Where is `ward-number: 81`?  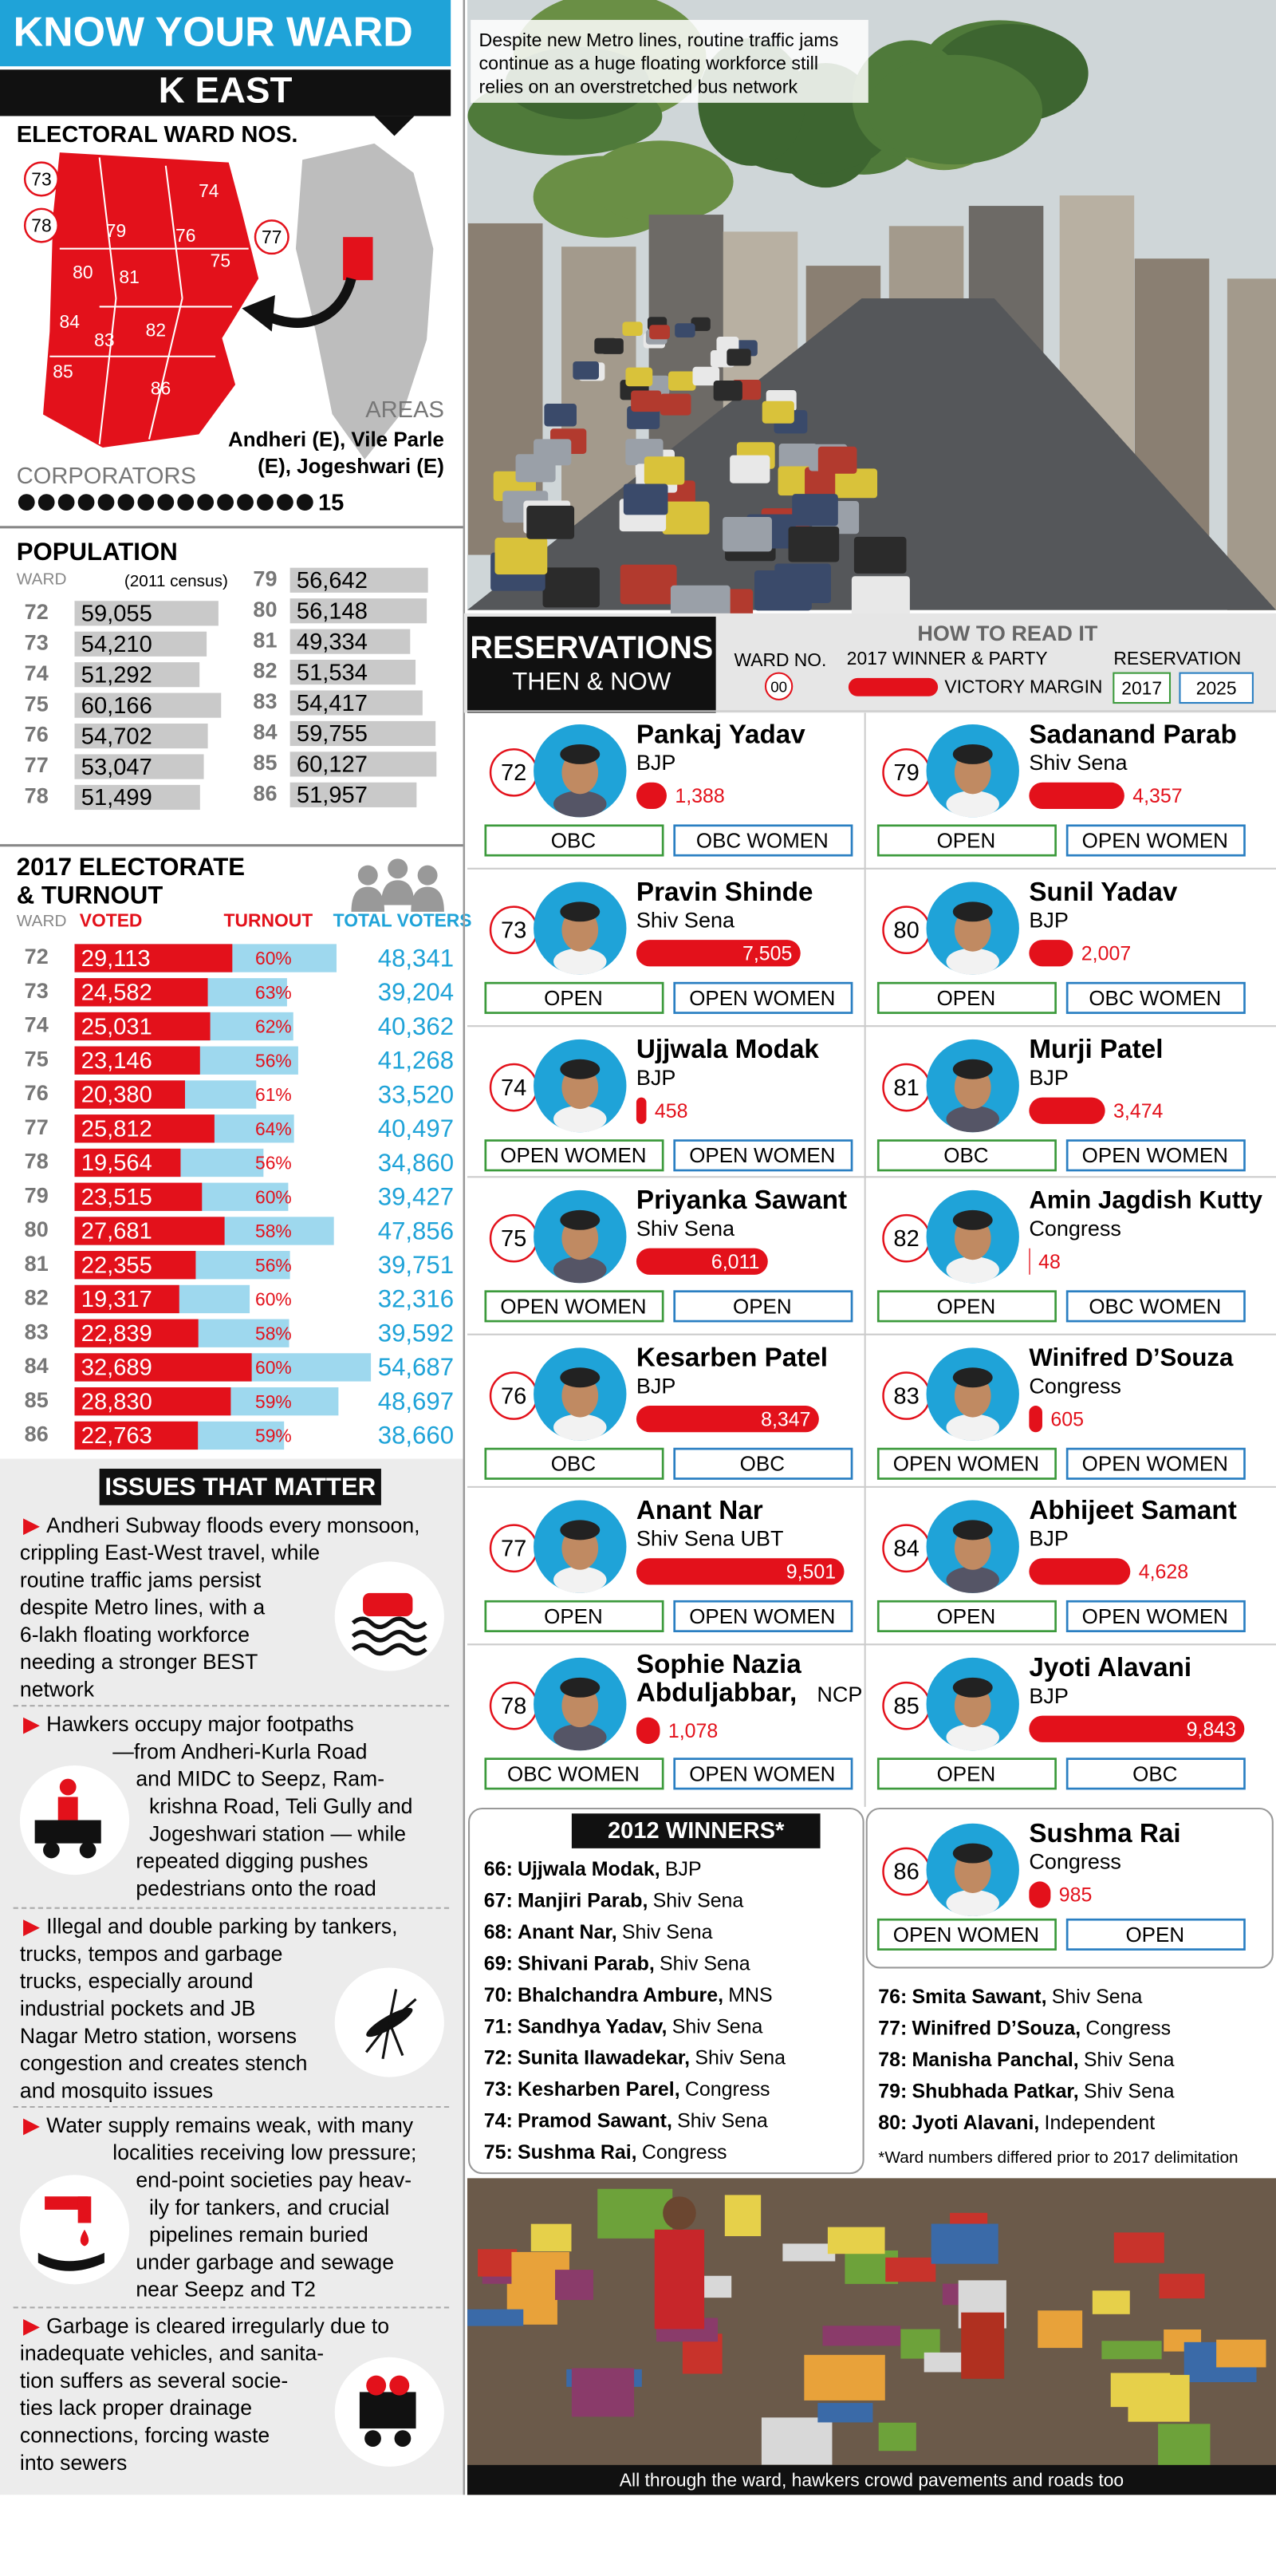 ward-number: 81 is located at coordinates (129, 277).